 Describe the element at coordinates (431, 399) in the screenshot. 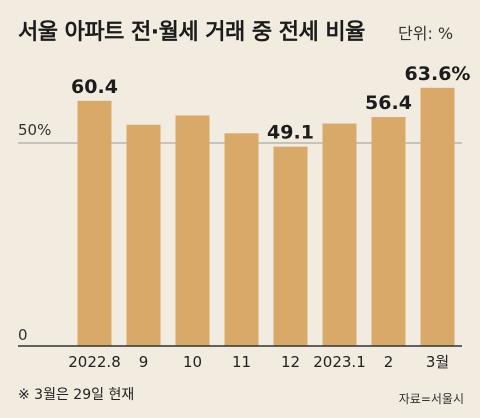

I see `source-label: 자료=서울시` at that location.